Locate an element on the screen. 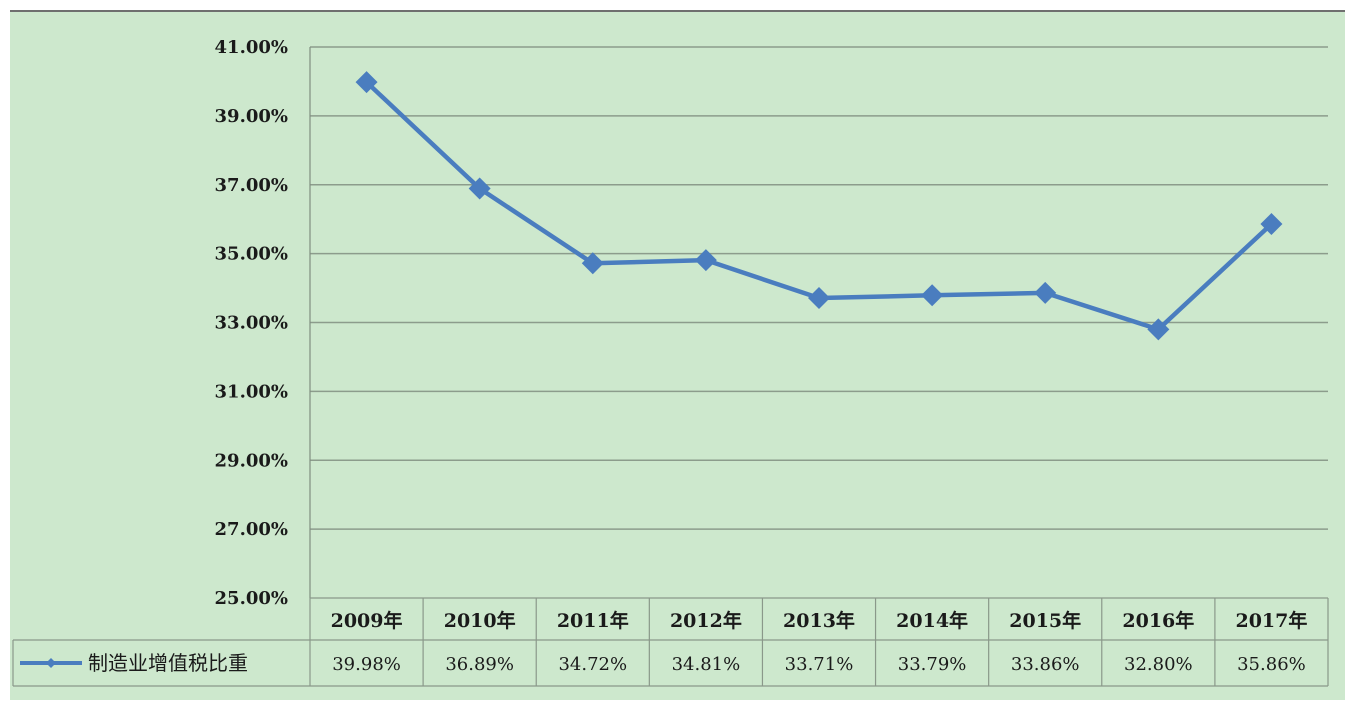 The height and width of the screenshot is (711, 1355). data-value-label: 34.72% is located at coordinates (592, 664).